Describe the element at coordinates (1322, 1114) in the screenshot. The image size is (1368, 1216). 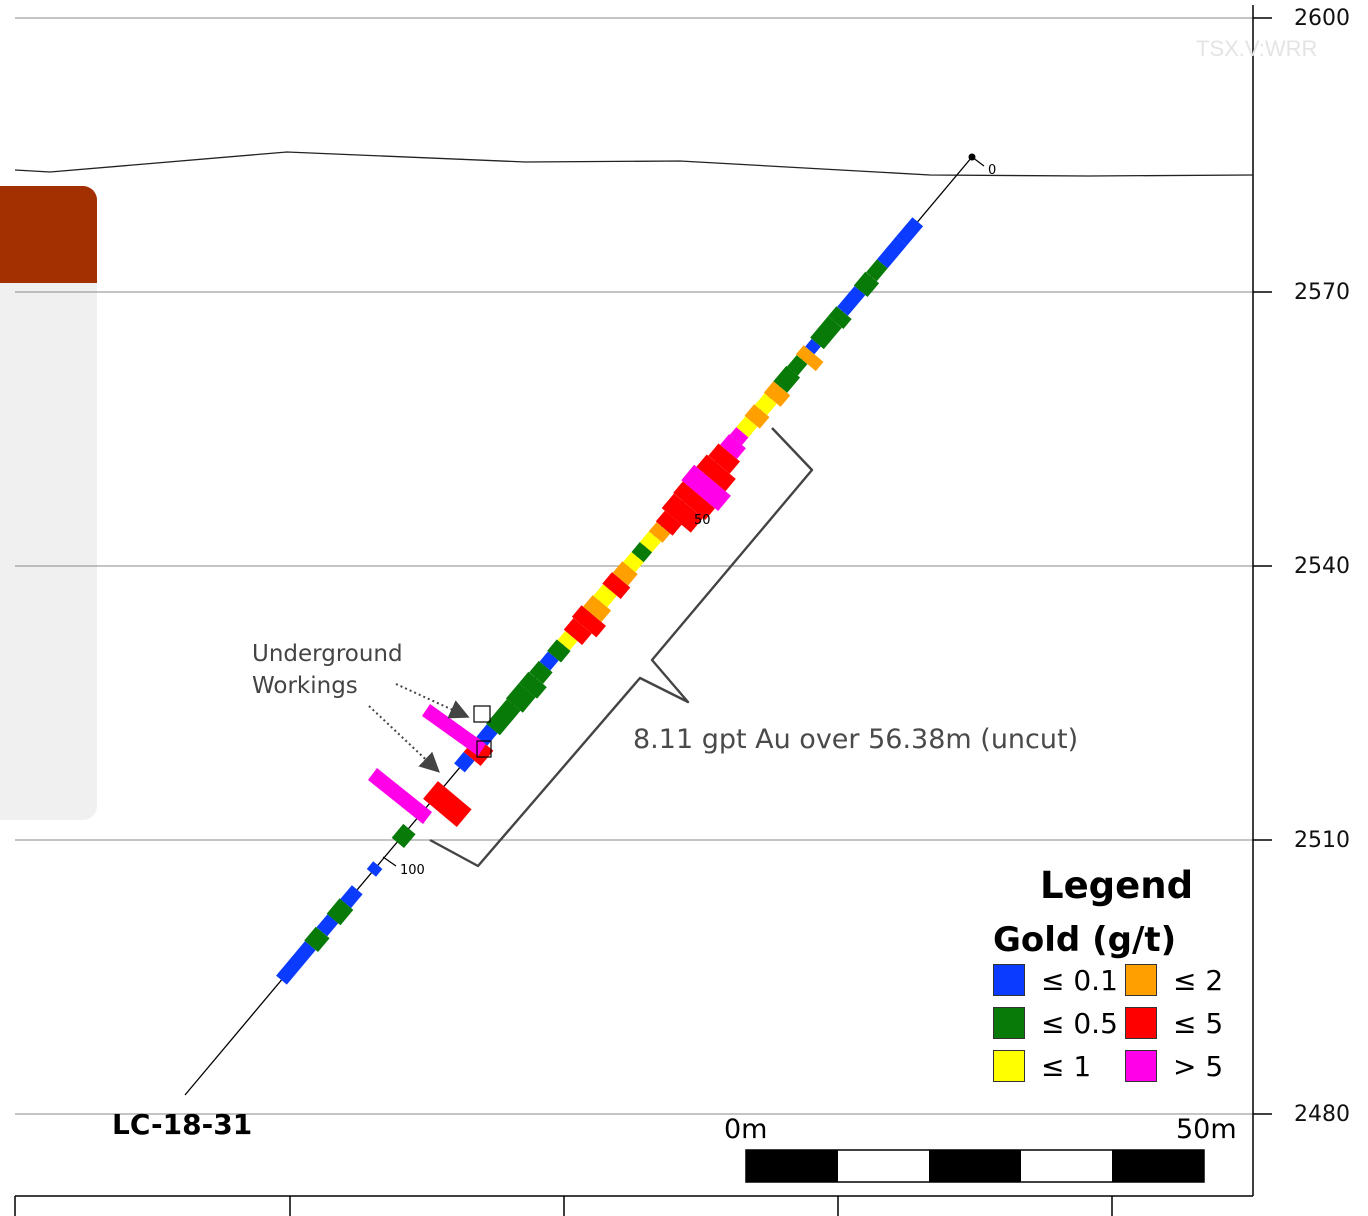
I see `elevation-label: 2480` at that location.